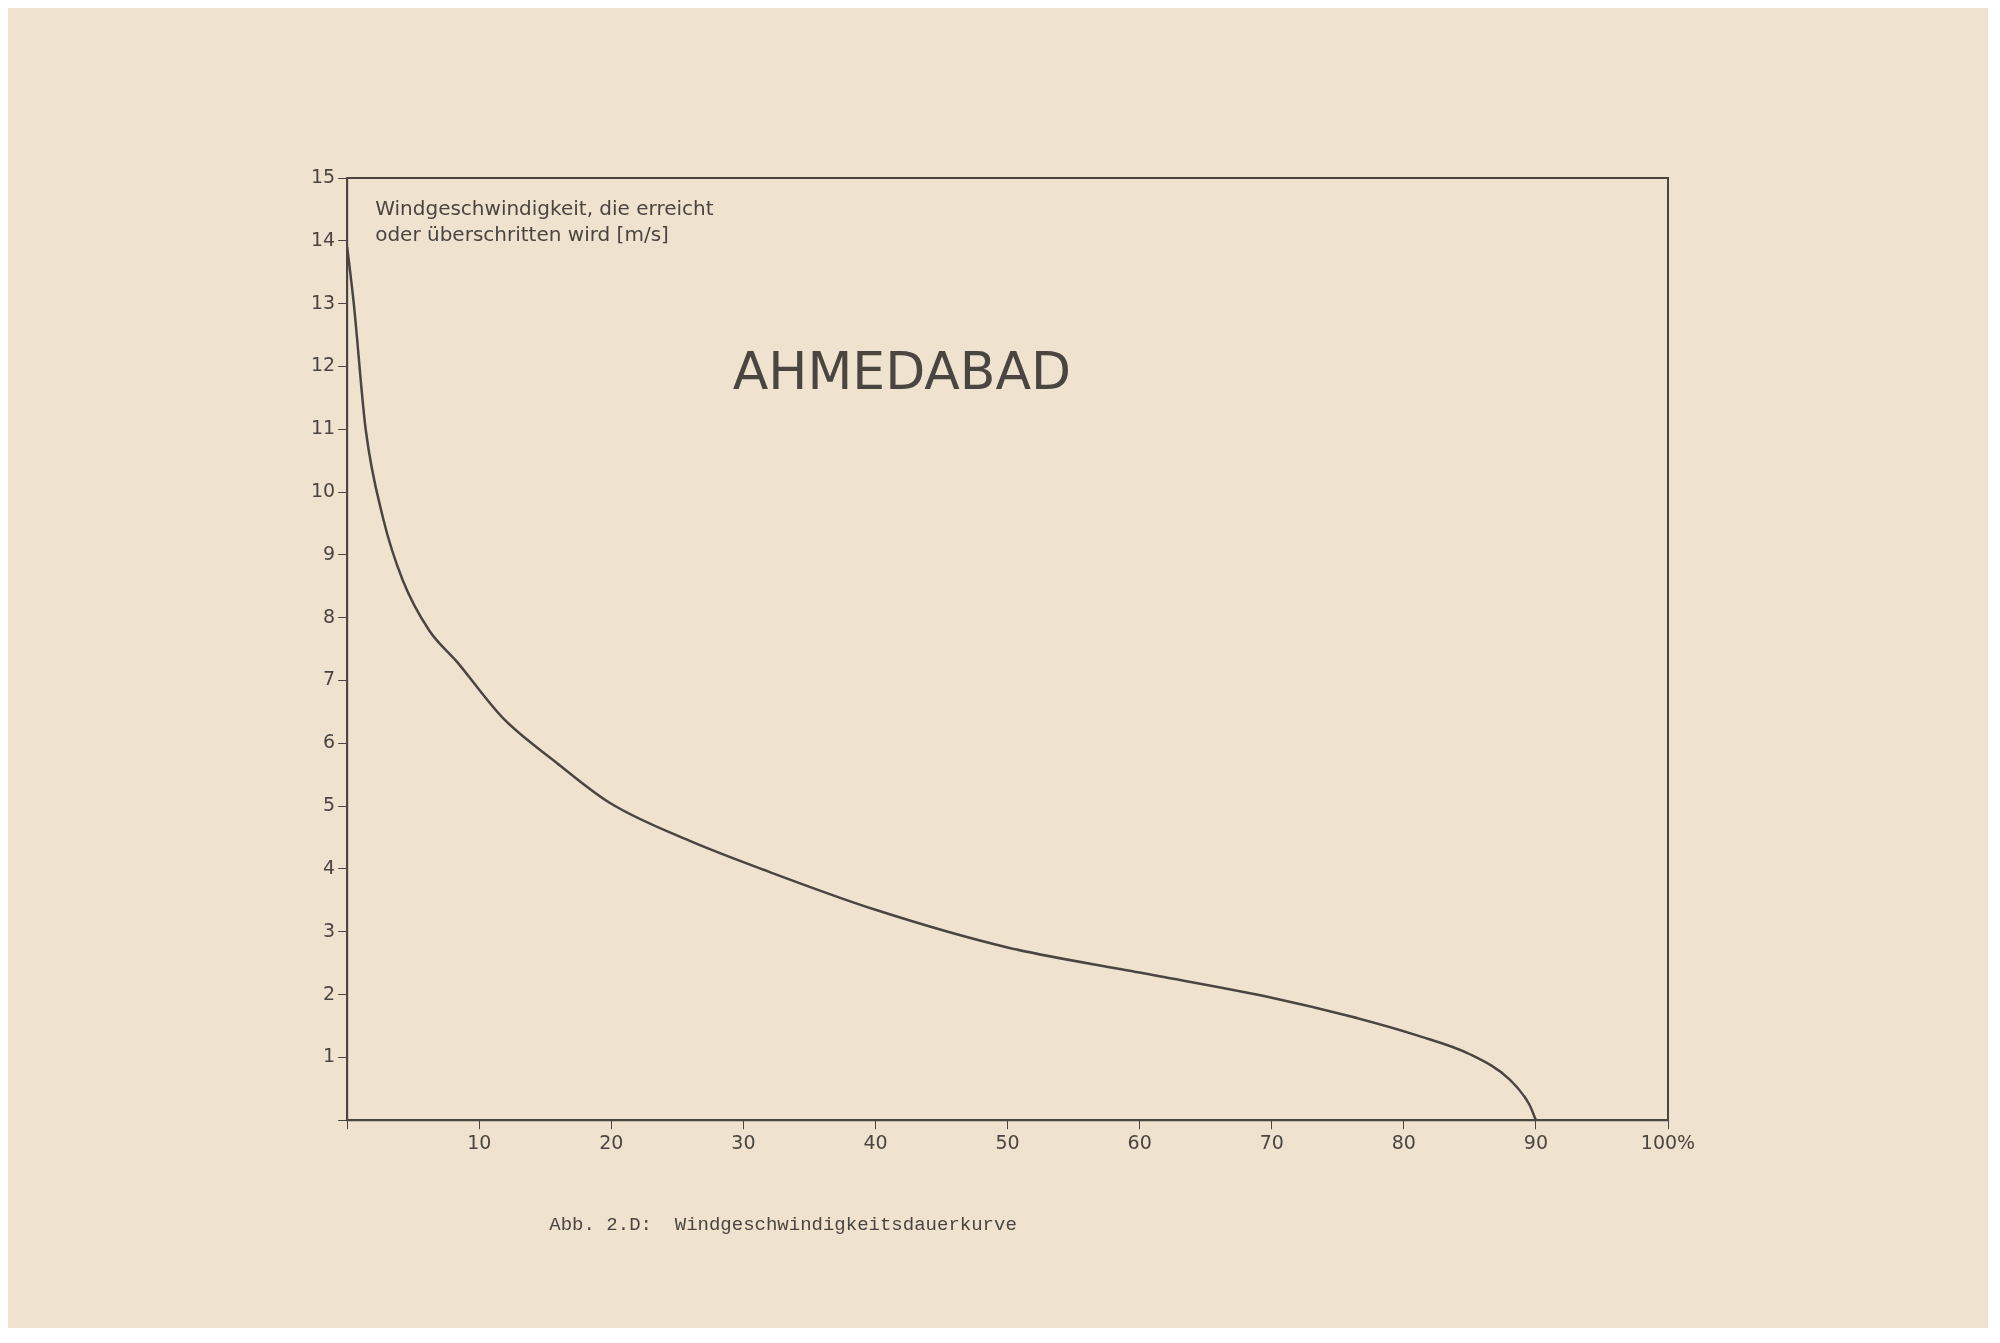 This screenshot has height=1343, width=2000. What do you see at coordinates (743, 1141) in the screenshot?
I see `x-tick-label: 30` at bounding box center [743, 1141].